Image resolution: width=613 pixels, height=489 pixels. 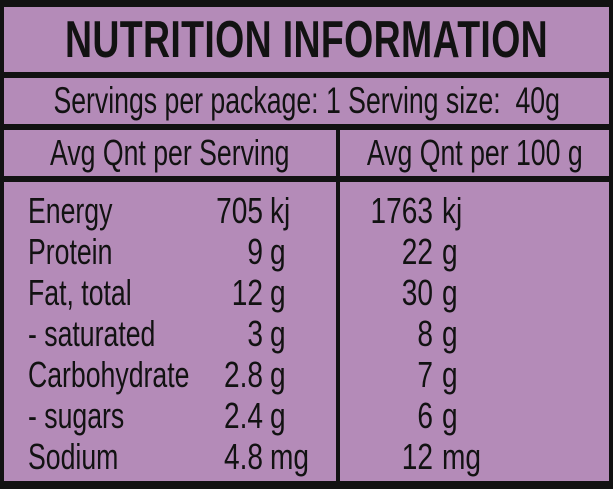 What do you see at coordinates (243, 415) in the screenshot?
I see `nutrient-value: 2.4` at bounding box center [243, 415].